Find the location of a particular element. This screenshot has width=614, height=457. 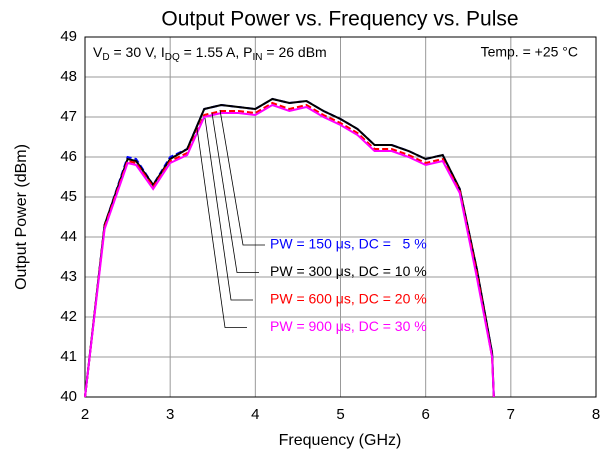

x-tick-label: 5 is located at coordinates (340, 414).